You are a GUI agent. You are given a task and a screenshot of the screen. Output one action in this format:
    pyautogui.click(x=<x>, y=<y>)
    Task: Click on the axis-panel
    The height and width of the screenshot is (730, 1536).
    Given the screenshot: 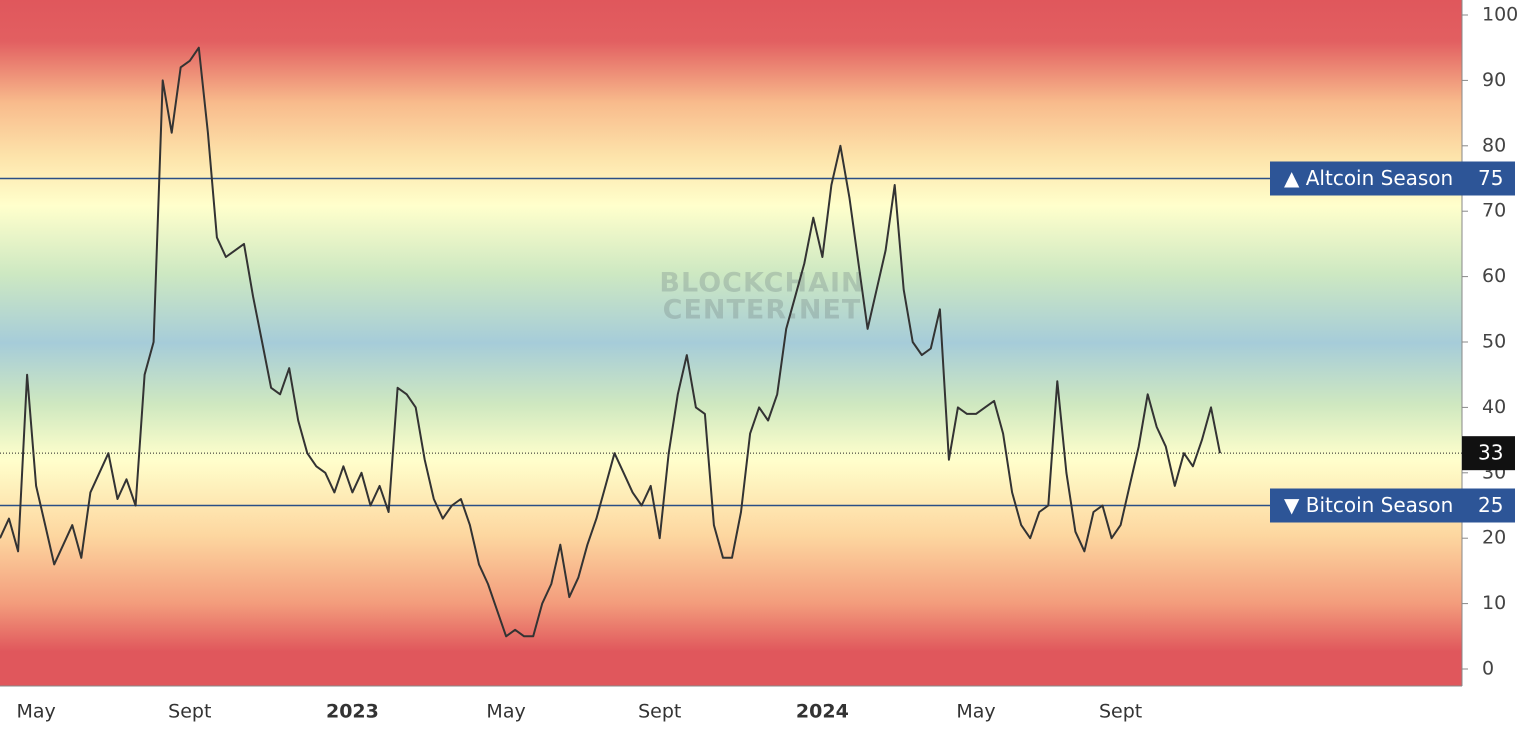 What is the action you would take?
    pyautogui.click(x=1499, y=343)
    